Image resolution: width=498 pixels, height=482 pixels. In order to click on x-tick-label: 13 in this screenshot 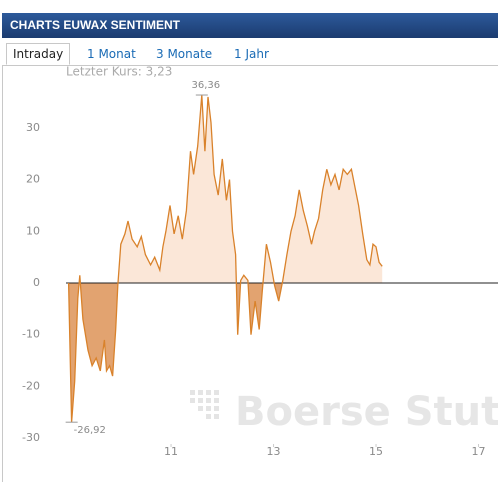, I will do `click(274, 451)`.